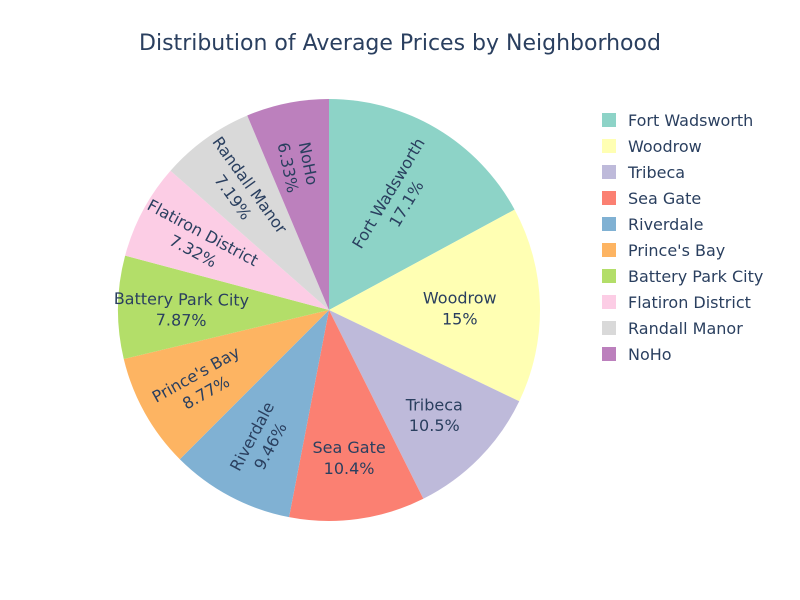  I want to click on legend-item-prince-s-bay: Prince's Bay, so click(663, 250).